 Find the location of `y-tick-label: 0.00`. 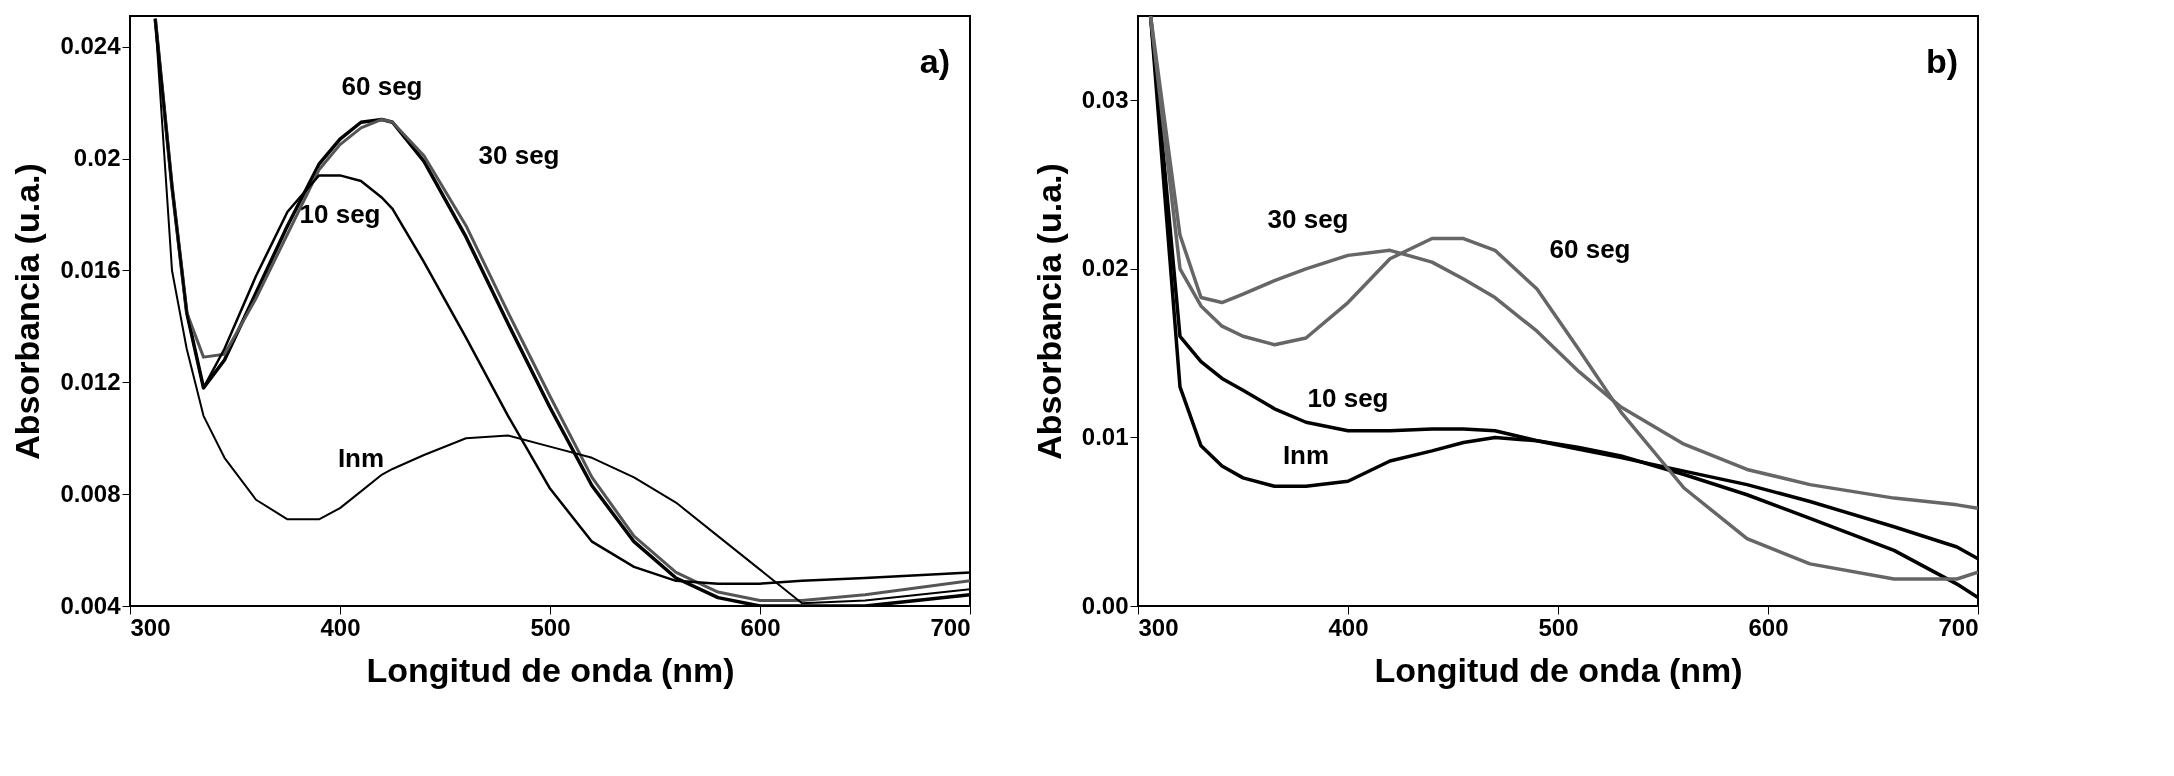

y-tick-label: 0.00 is located at coordinates (1105, 605).